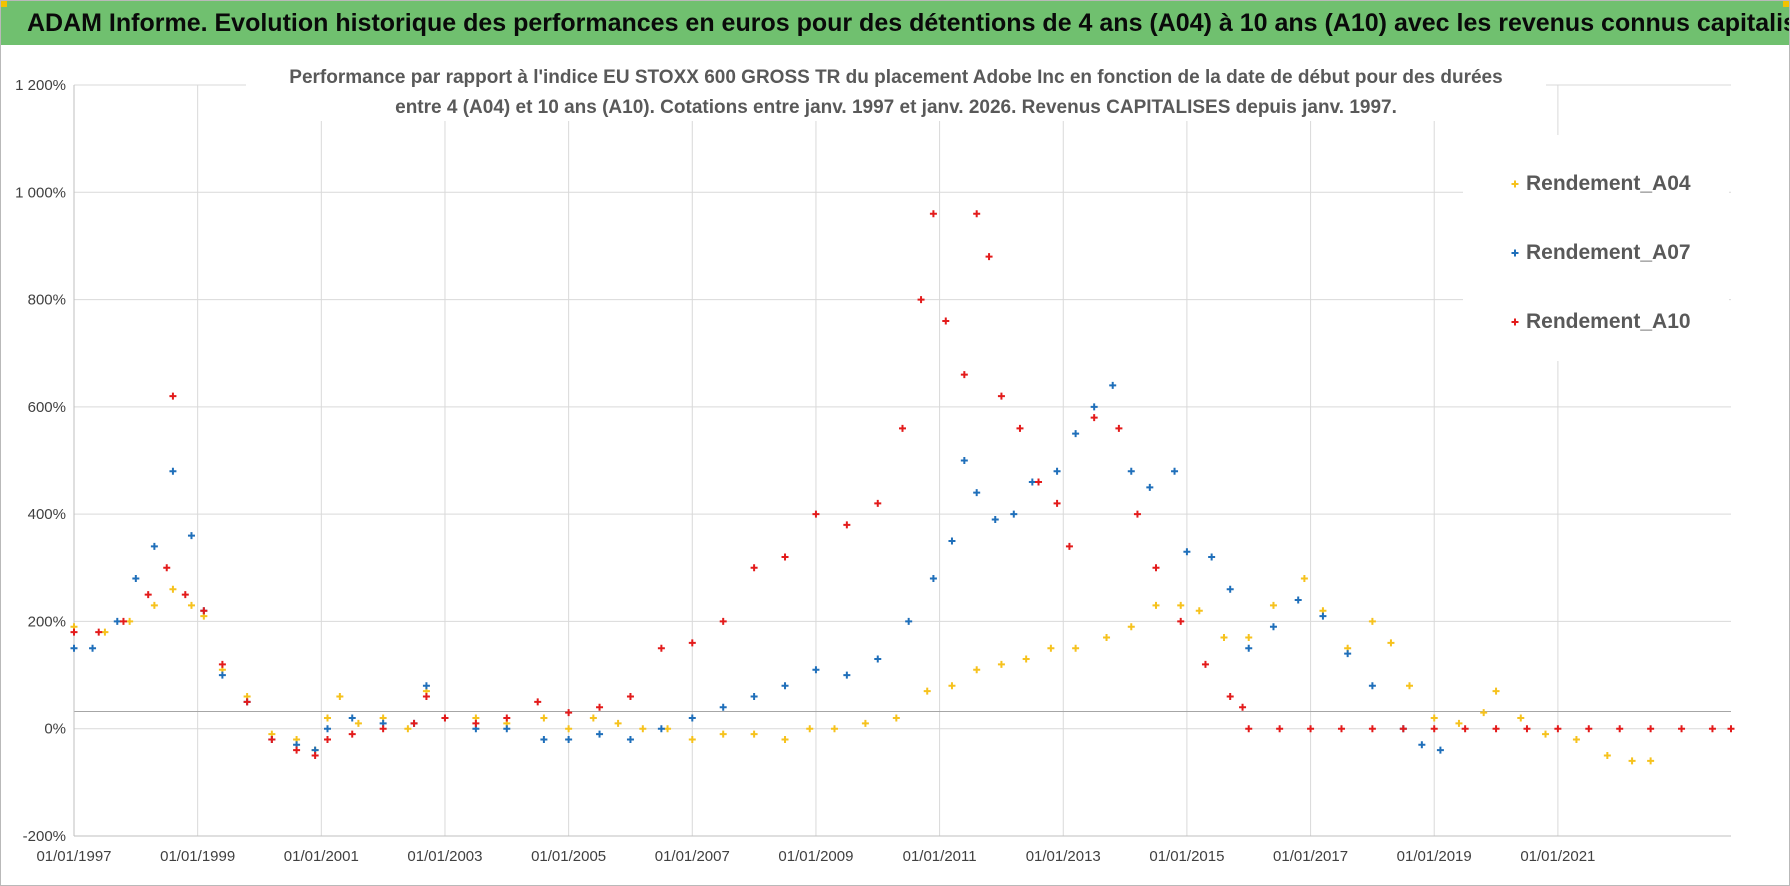 Image resolution: width=1790 pixels, height=886 pixels. I want to click on chart-legend: Rendement_A04 Rendement_A07 Rendement_A10, so click(1596, 248).